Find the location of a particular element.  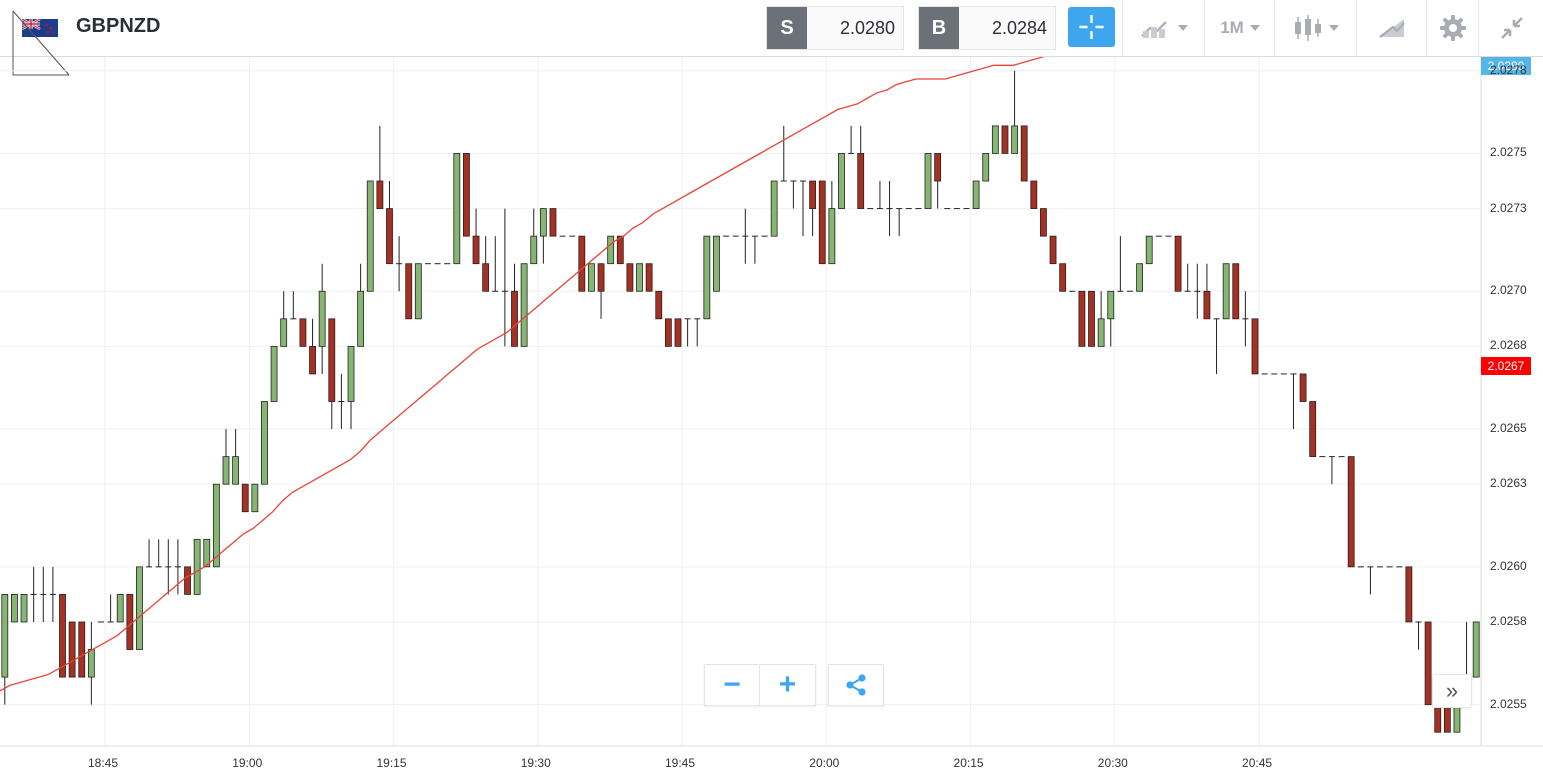

price-axis-label: 2.0278 is located at coordinates (1508, 69).